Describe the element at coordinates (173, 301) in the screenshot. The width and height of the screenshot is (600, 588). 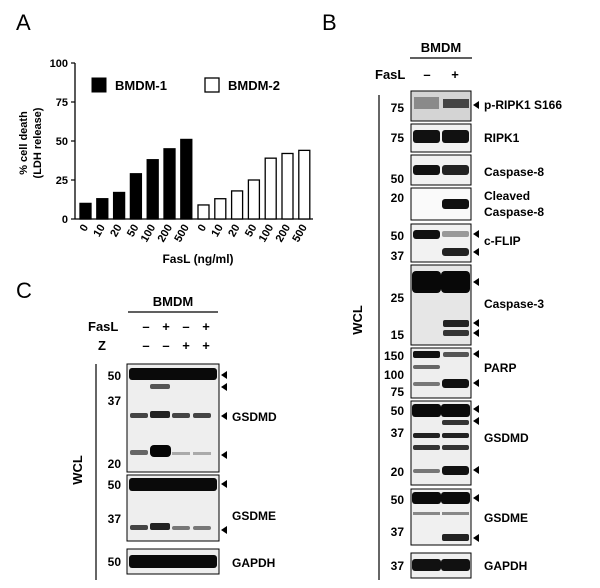
I see `blot-c-header: BMDM` at that location.